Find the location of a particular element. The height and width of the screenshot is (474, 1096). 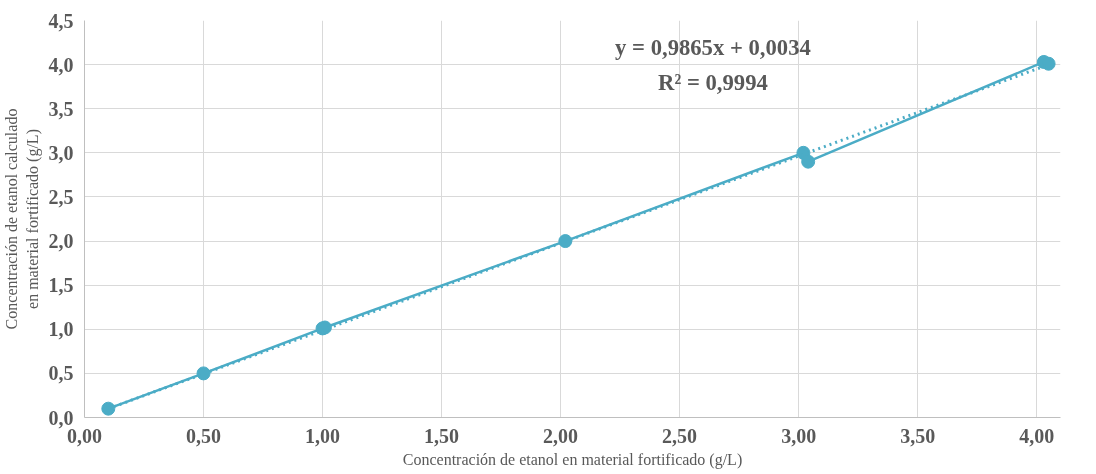

annotation: y = 0,9865x + 0,0034 is located at coordinates (713, 48).